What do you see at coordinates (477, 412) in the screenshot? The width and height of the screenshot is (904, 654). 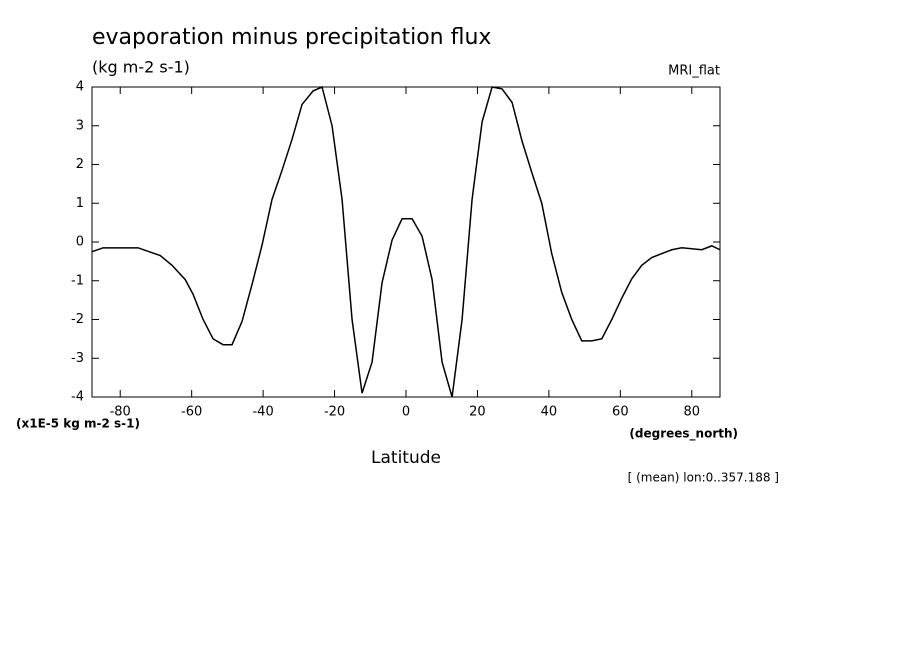 I see `x-tick-label: 20` at bounding box center [477, 412].